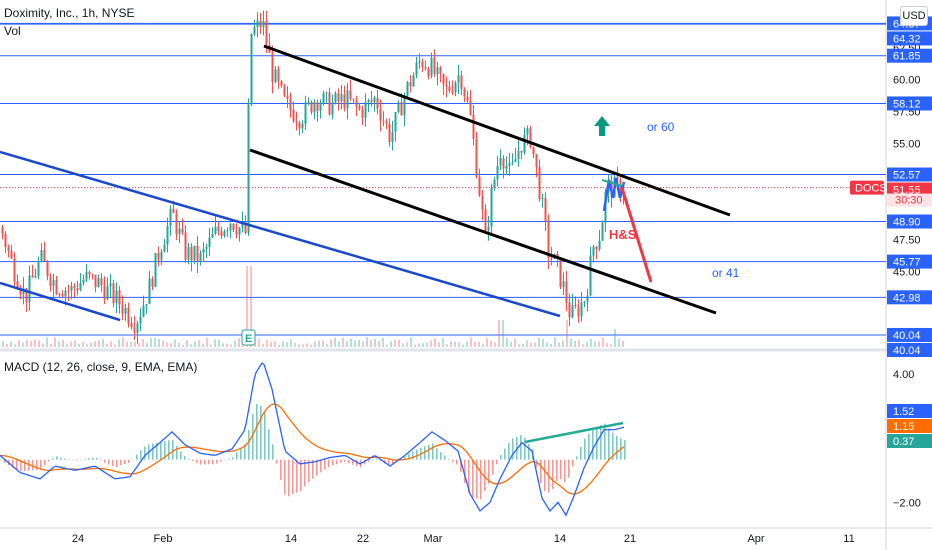 This screenshot has height=550, width=932. I want to click on macd-value-box, so click(909, 411).